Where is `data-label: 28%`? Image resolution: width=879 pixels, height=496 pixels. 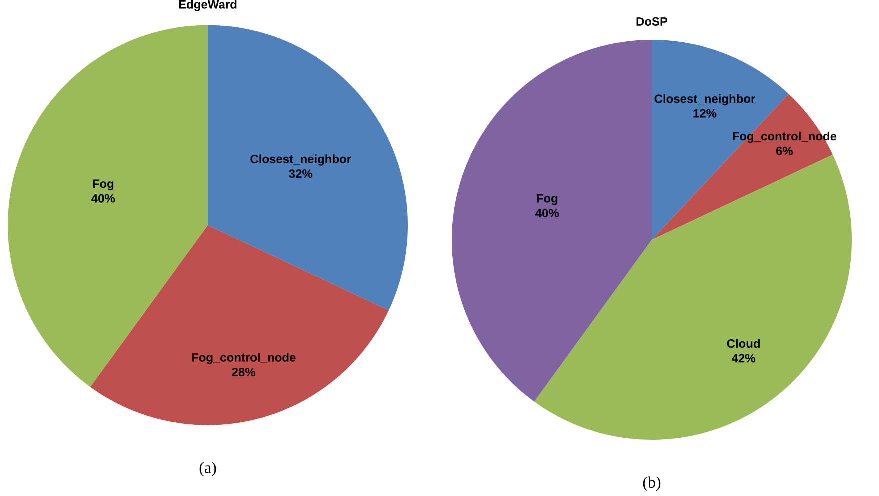
data-label: 28% is located at coordinates (244, 372).